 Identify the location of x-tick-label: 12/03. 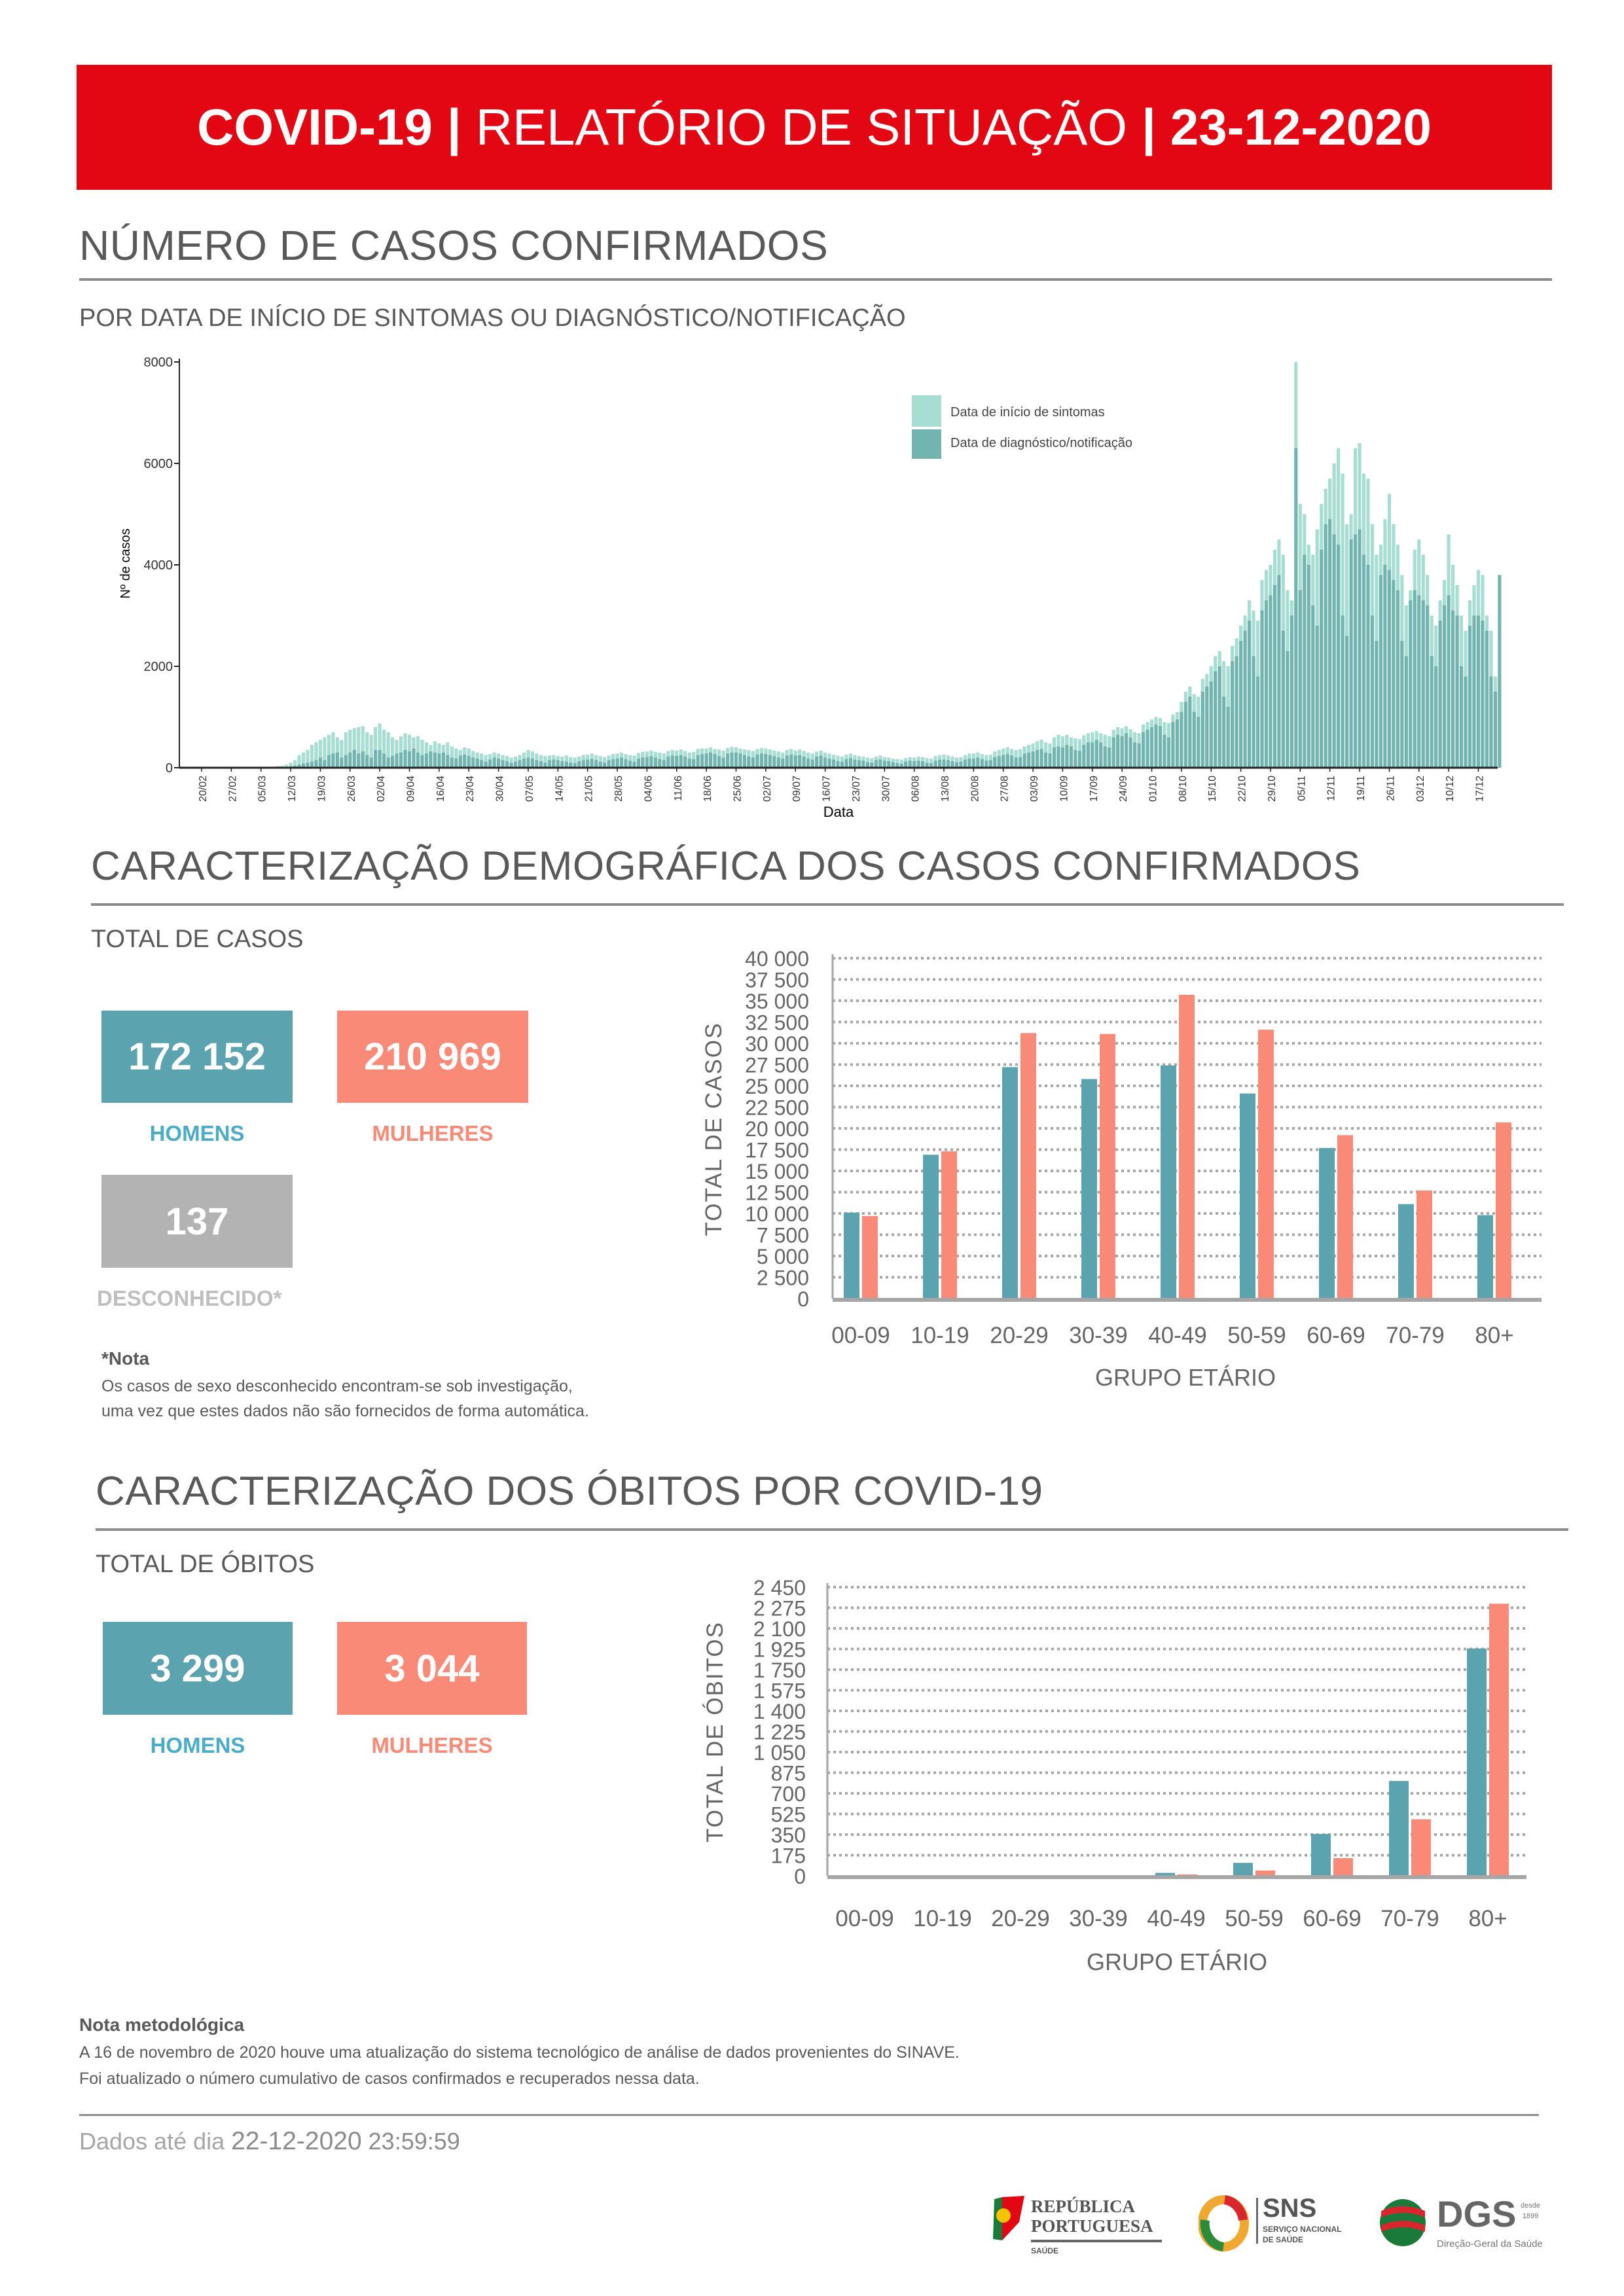
(292, 789).